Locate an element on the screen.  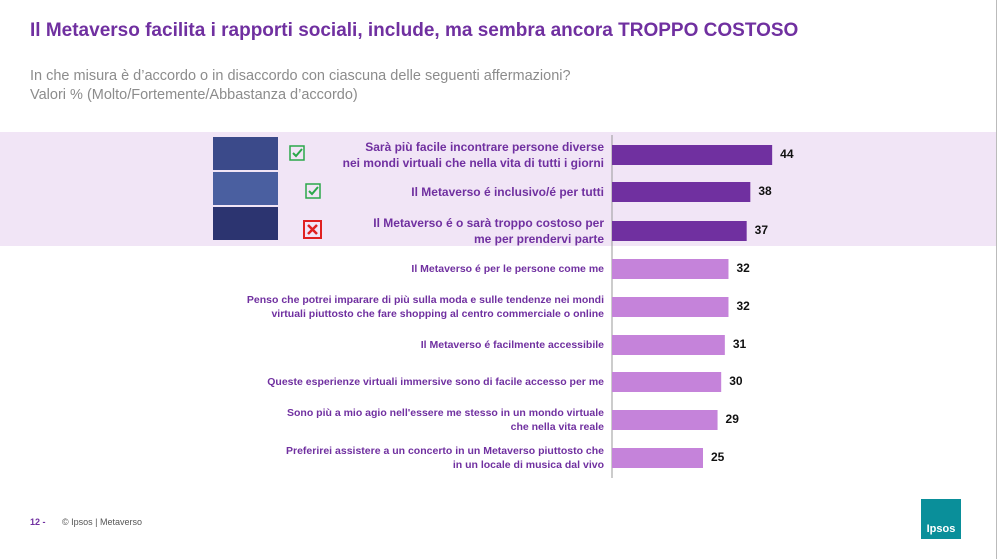
value-label: 29 is located at coordinates (733, 419).